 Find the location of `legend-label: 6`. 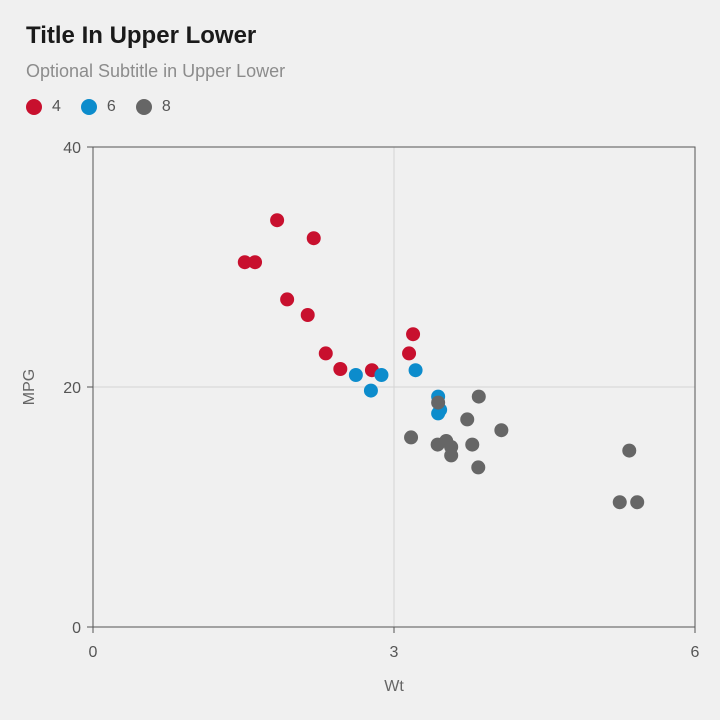

legend-label: 6 is located at coordinates (111, 106).